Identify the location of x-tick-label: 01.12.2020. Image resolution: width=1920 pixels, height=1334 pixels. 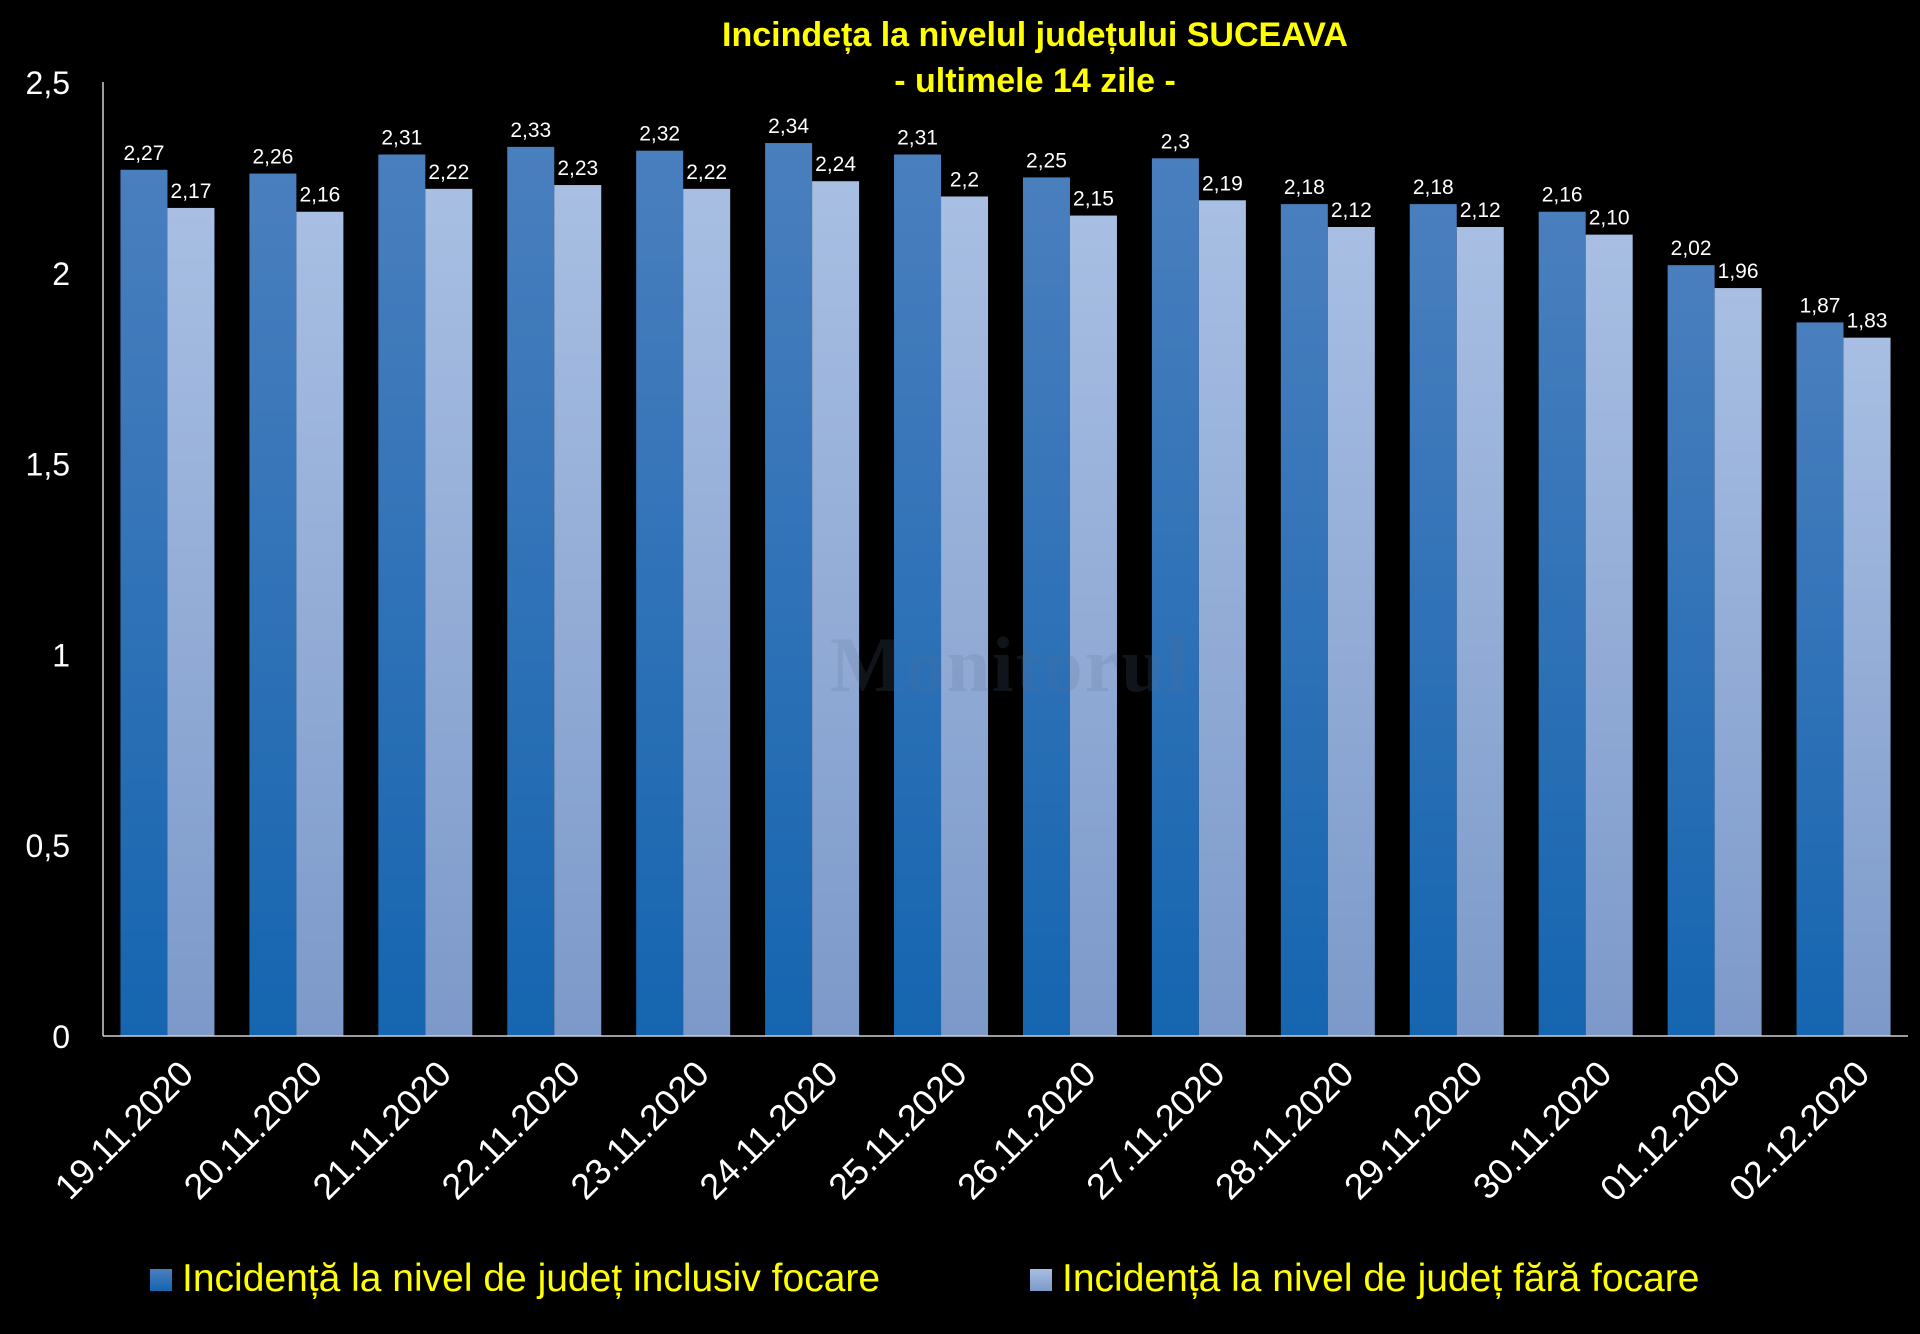
(1670, 1131).